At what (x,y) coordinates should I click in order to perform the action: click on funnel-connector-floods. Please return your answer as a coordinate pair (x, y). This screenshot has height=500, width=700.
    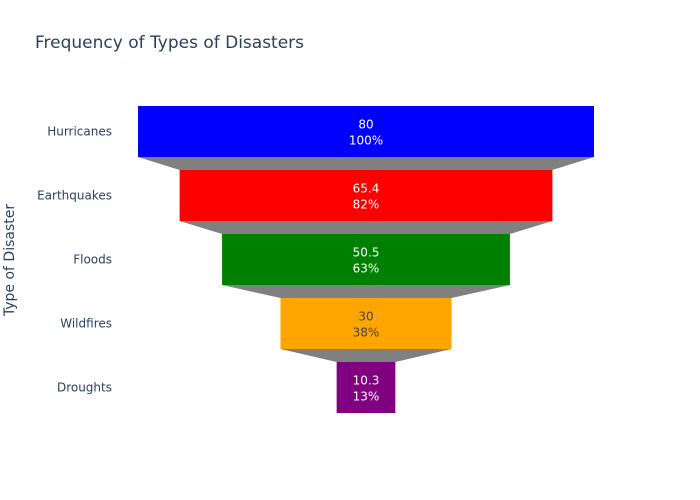
    Looking at the image, I should click on (366, 291).